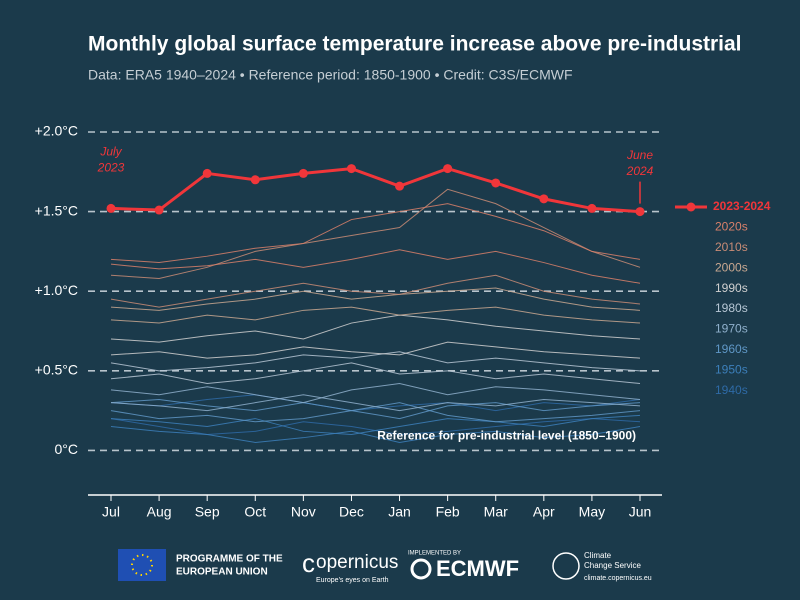 This screenshot has height=600, width=800. Describe the element at coordinates (731, 247) in the screenshot. I see `legend-label: 2010s` at that location.